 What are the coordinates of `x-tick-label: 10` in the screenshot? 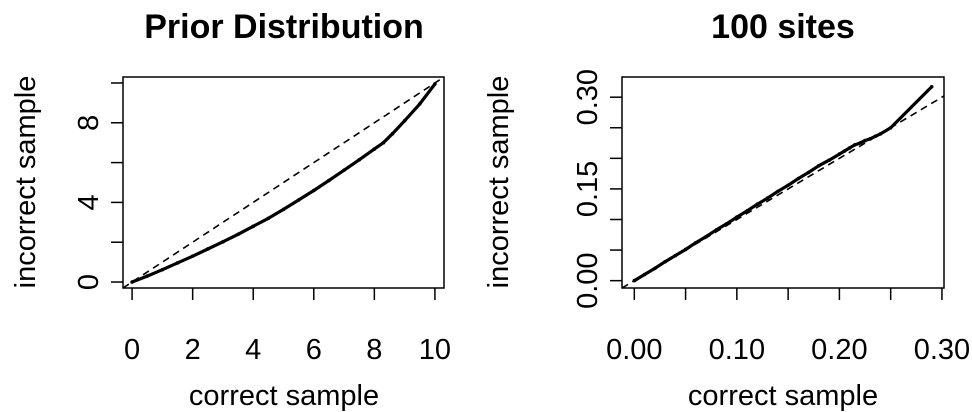 It's located at (435, 350).